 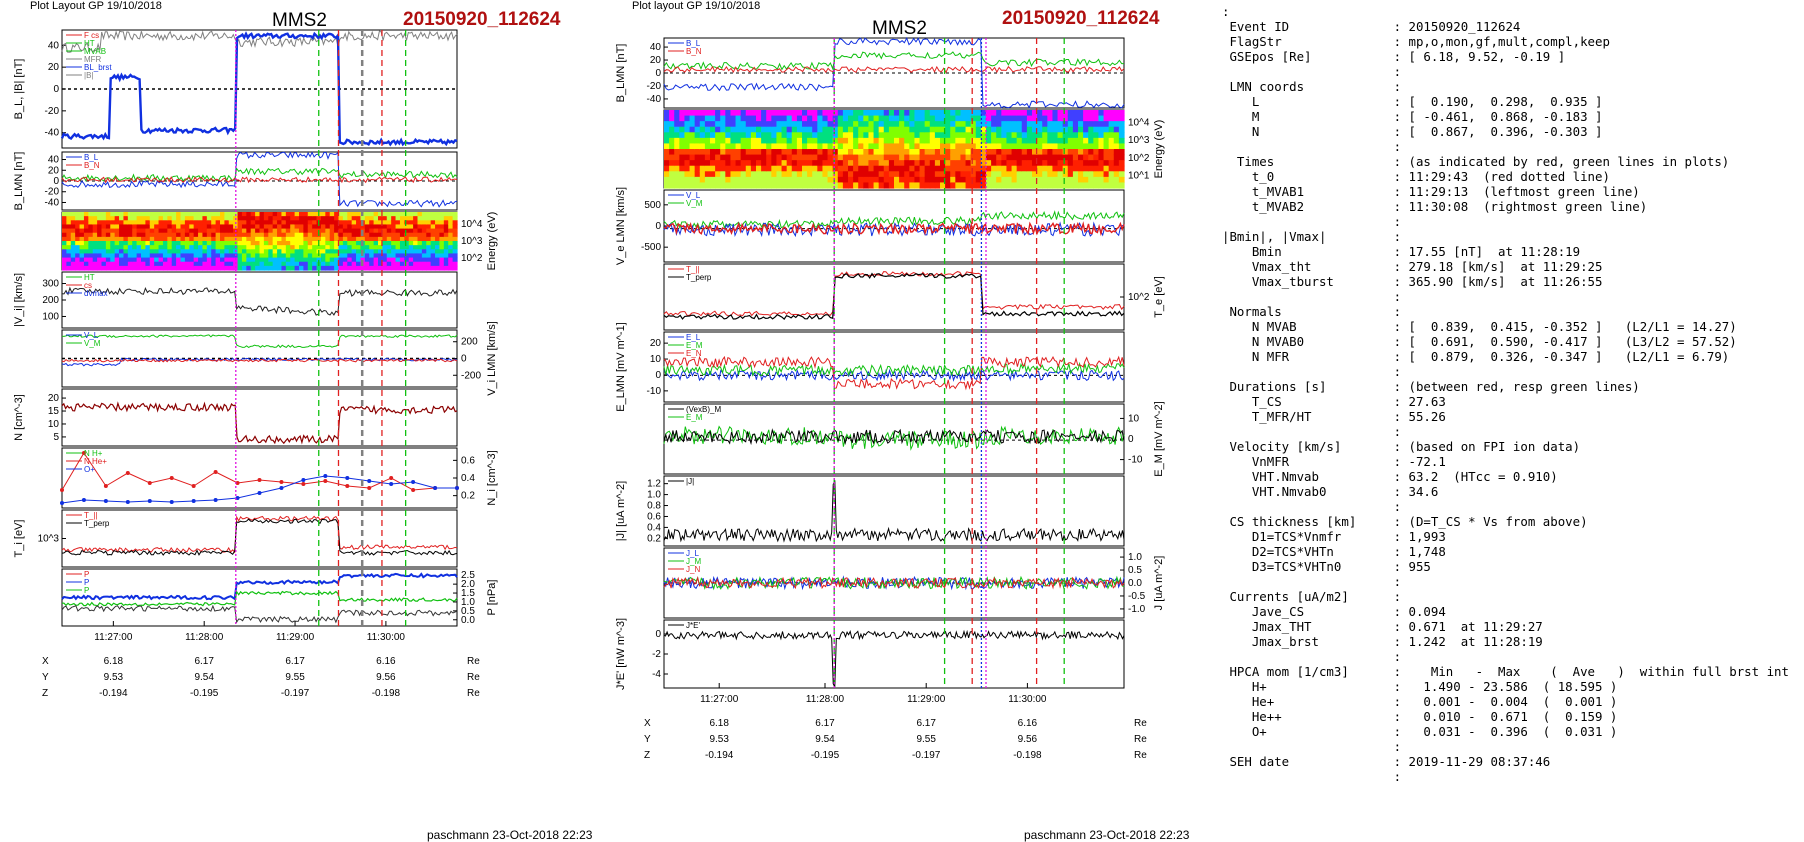 What do you see at coordinates (825, 699) in the screenshot?
I see `time-tick-label: 11:28:00` at bounding box center [825, 699].